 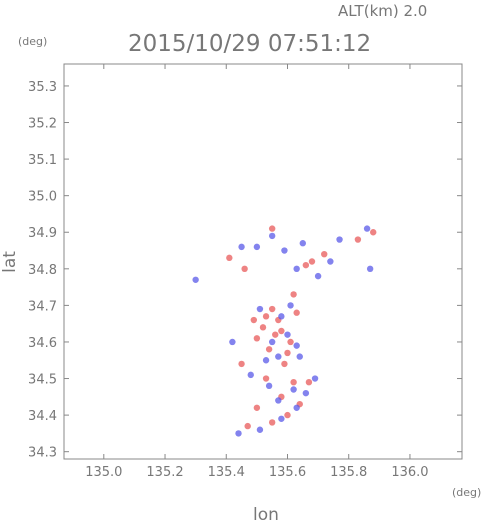 I want to click on x-tick-label: 135.2, so click(x=164, y=472).